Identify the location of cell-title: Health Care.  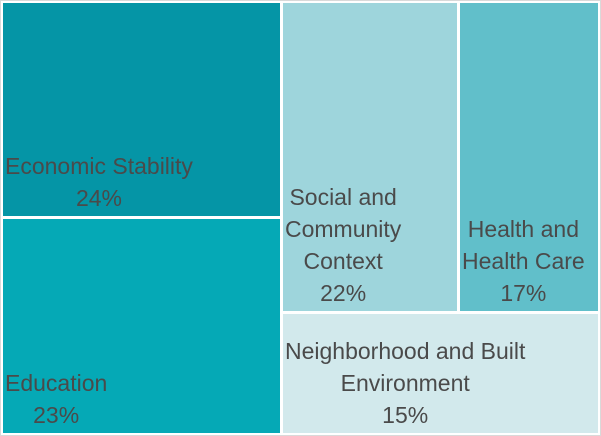
(523, 261).